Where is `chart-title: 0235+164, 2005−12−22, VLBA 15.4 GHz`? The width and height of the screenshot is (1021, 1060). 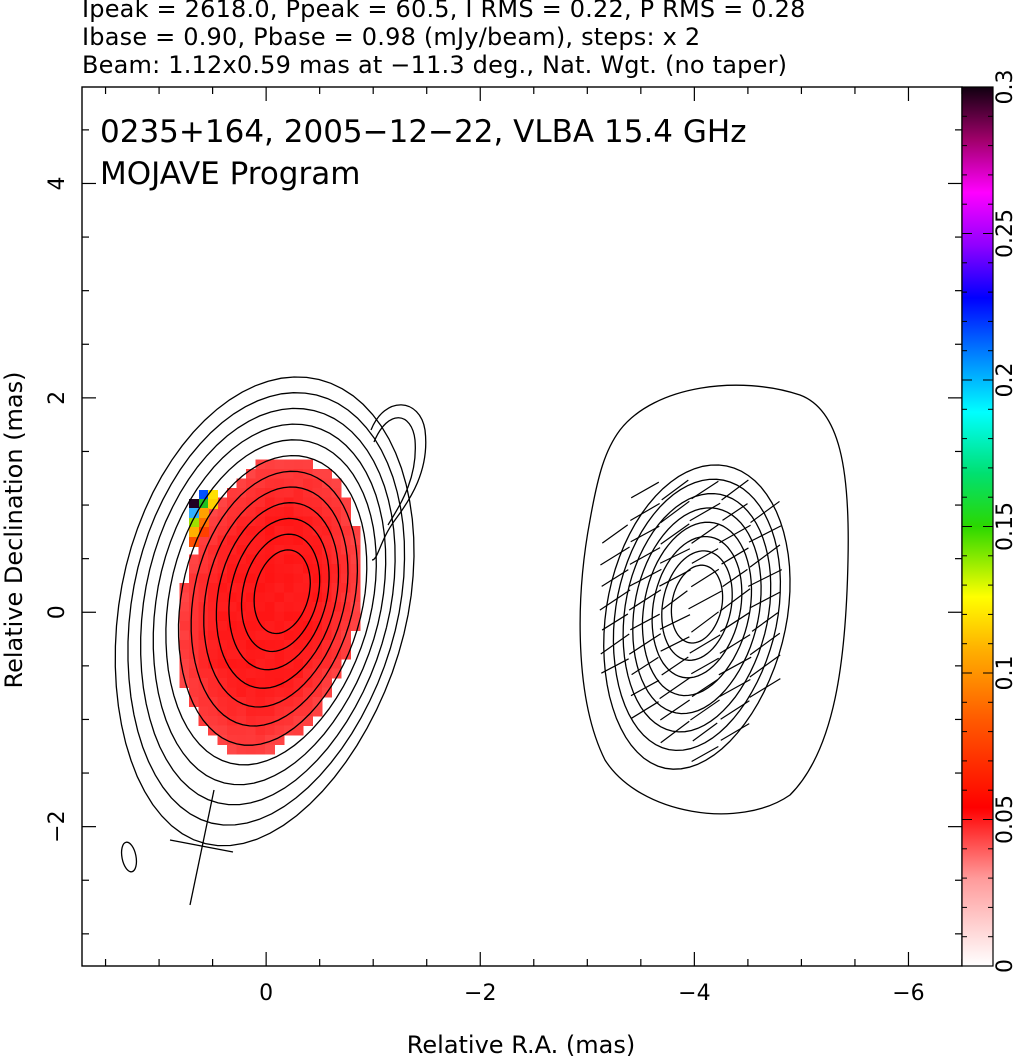
chart-title: 0235+164, 2005−12−22, VLBA 15.4 GHz is located at coordinates (423, 132).